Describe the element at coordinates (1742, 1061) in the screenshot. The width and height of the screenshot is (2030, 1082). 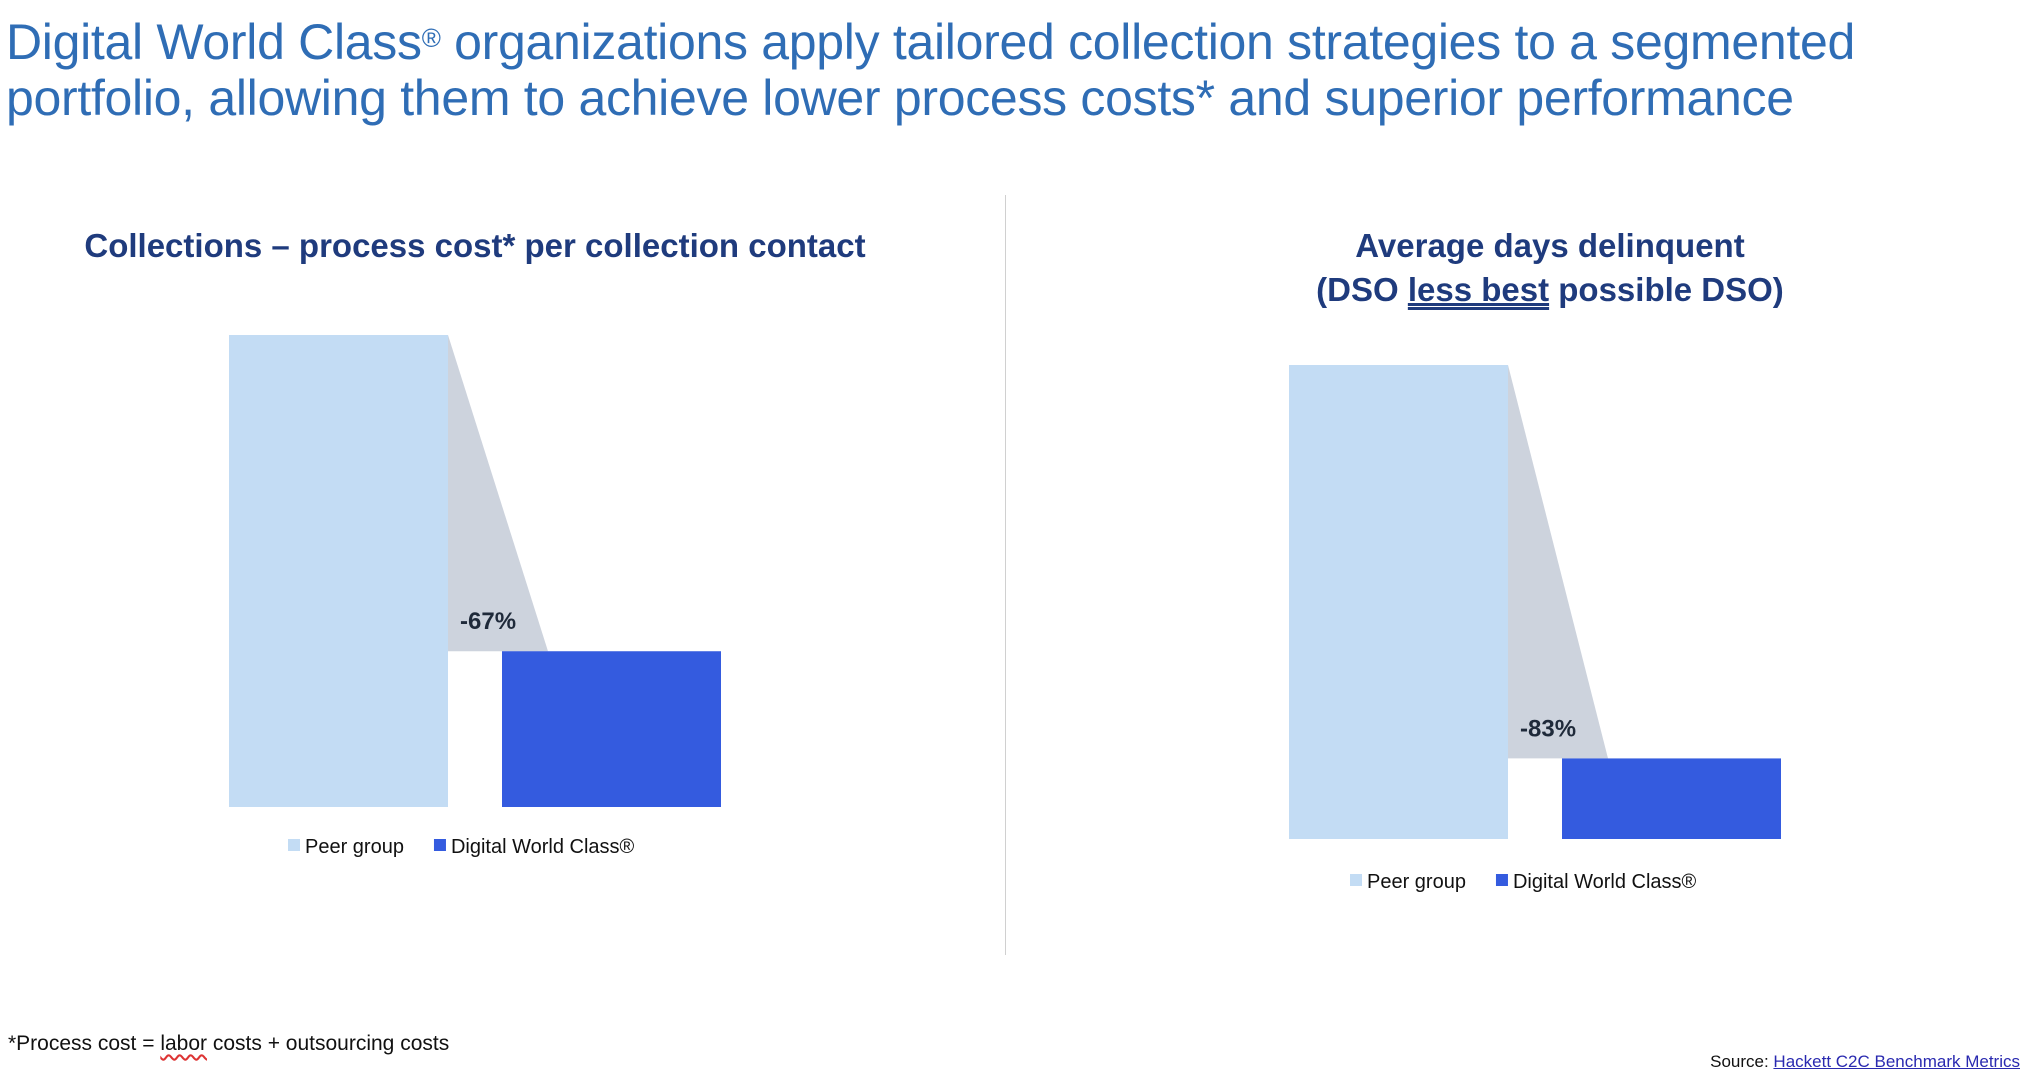
I see `source-label: Source:` at that location.